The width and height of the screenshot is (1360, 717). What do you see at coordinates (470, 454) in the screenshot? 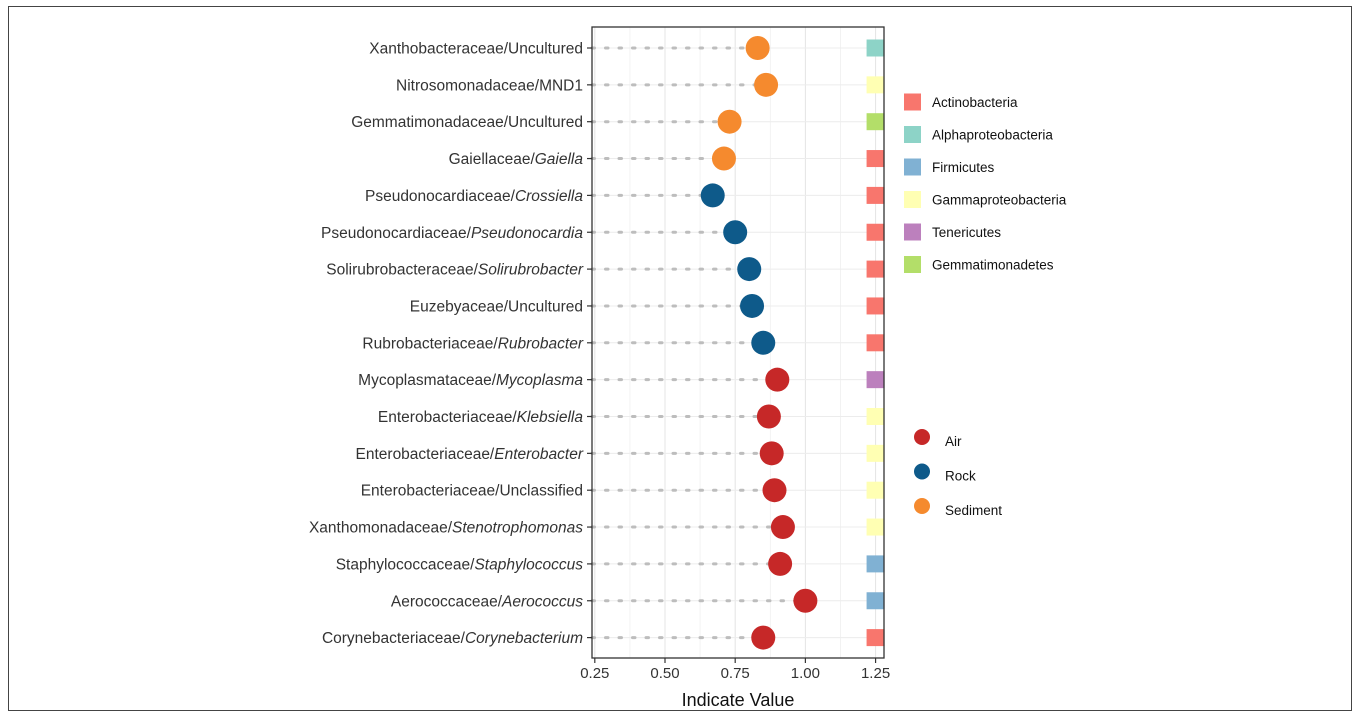
I see `y-tick-label: Enterobacteriaceae/Enterobacter` at bounding box center [470, 454].